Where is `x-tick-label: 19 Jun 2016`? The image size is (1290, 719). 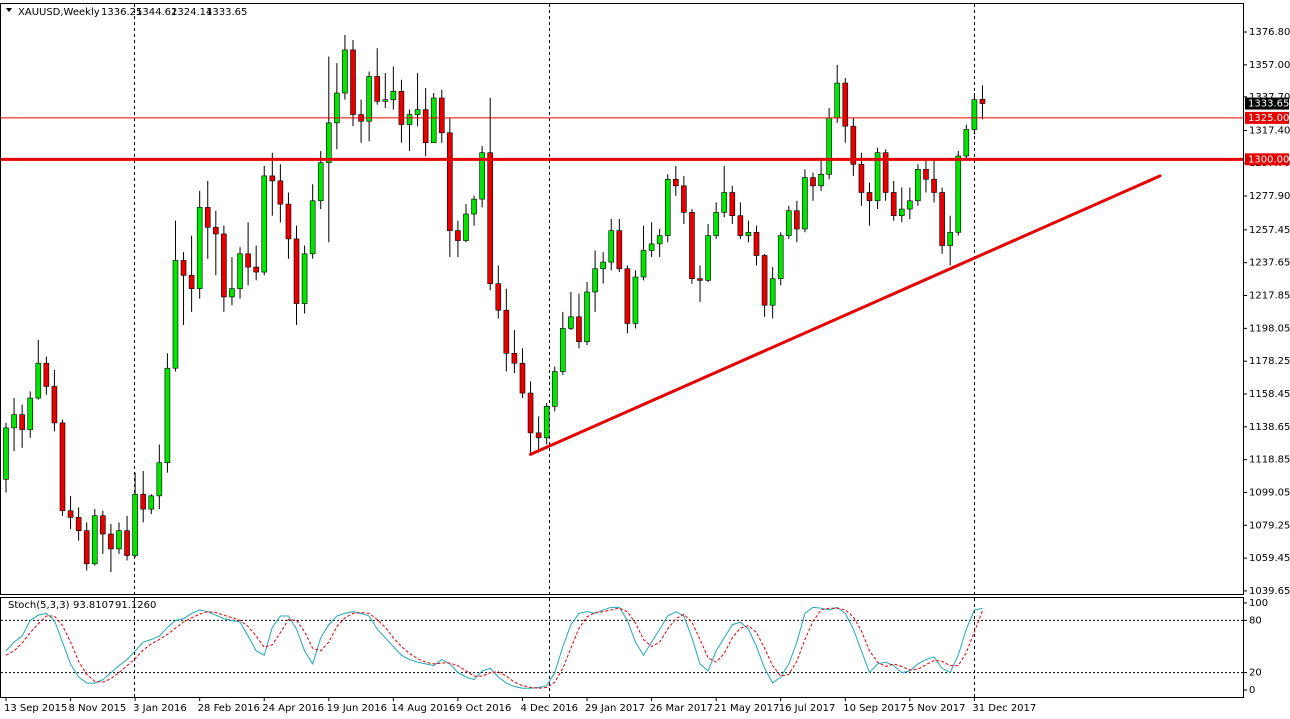 x-tick-label: 19 Jun 2016 is located at coordinates (357, 708).